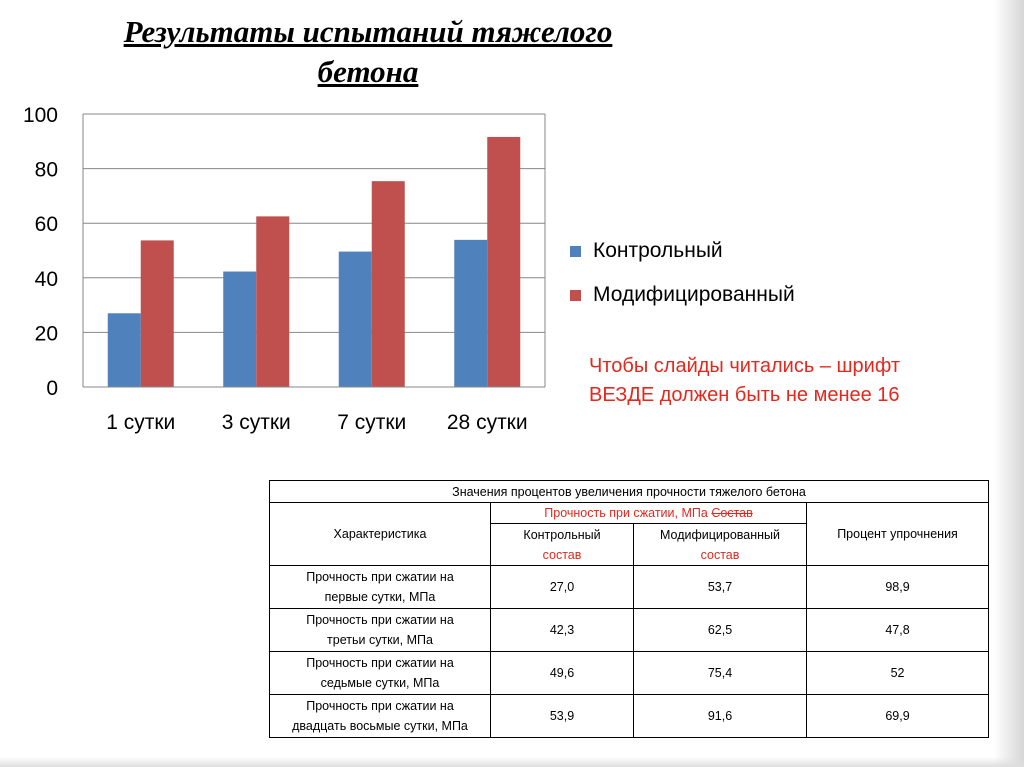 Image resolution: width=1024 pixels, height=767 pixels. I want to click on row-characteristic: Прочность при сжатии на первые сутки, МПа, so click(380, 587).